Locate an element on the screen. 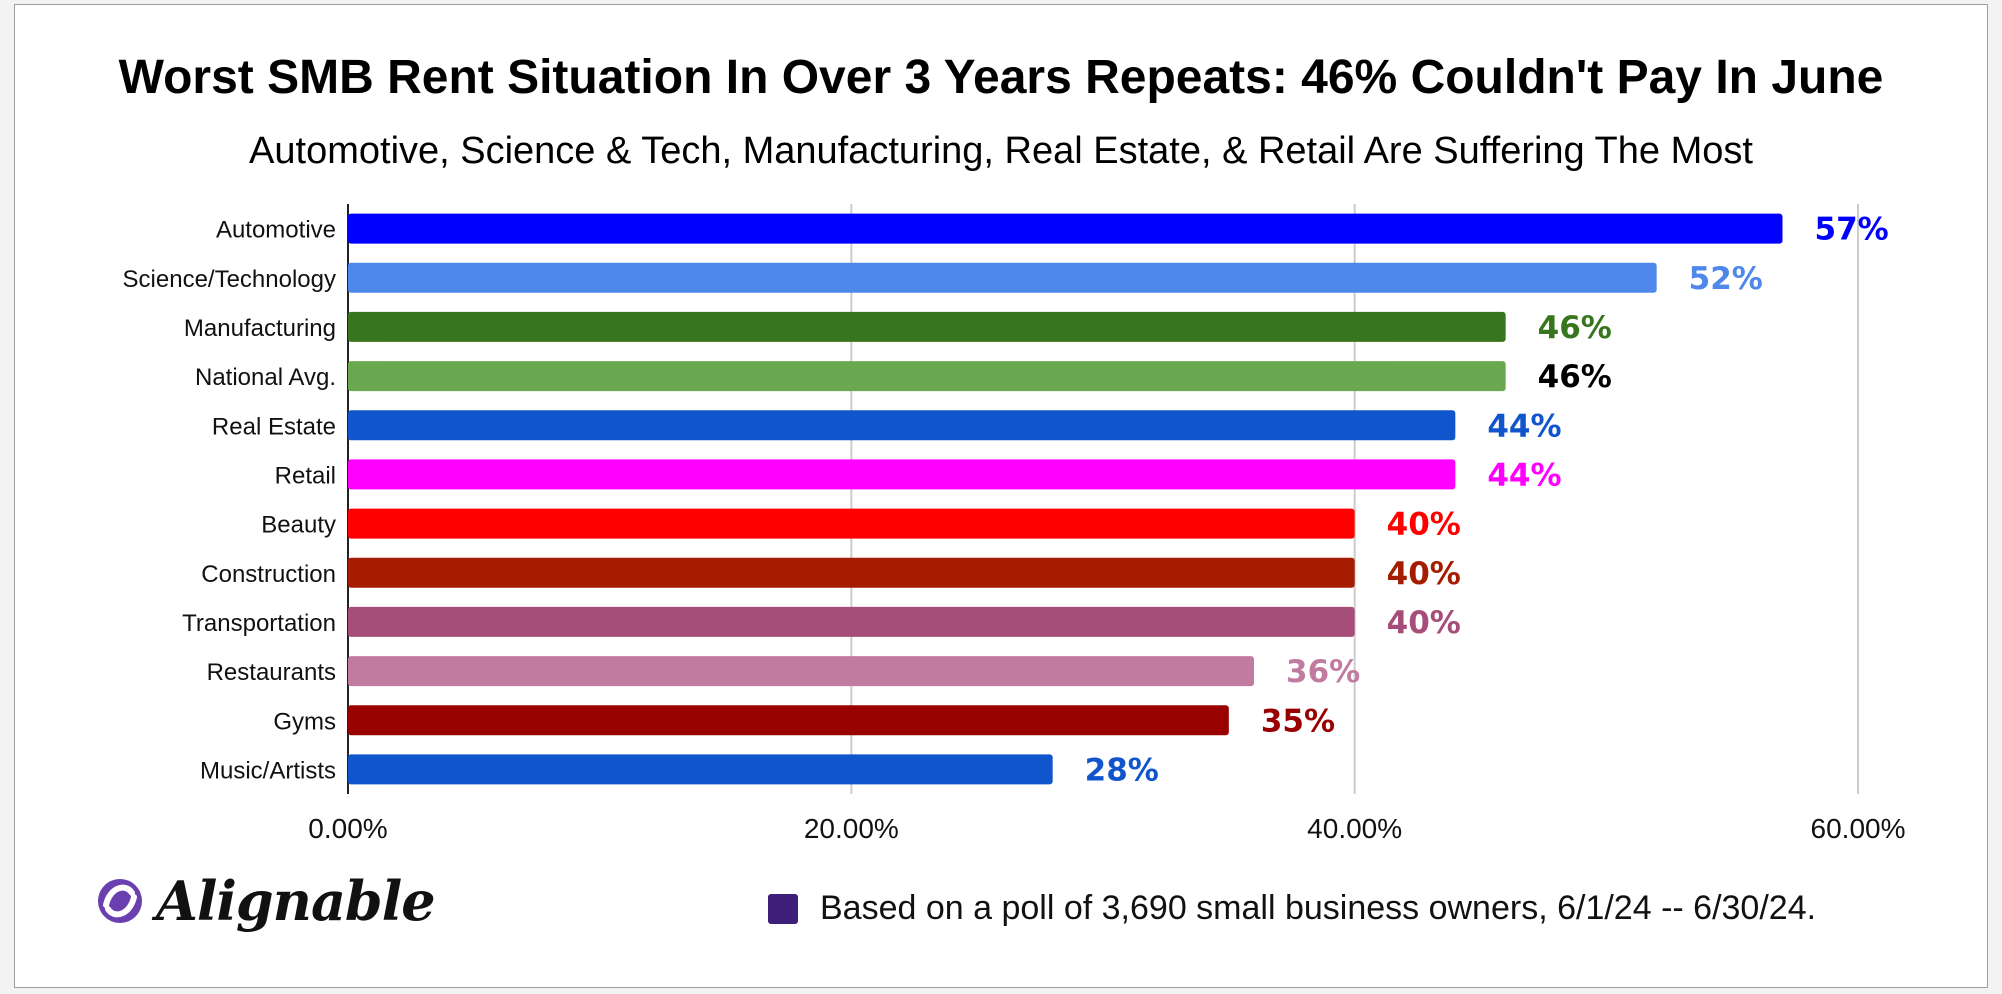 The width and height of the screenshot is (2002, 994). category-label: Restaurants is located at coordinates (271, 672).